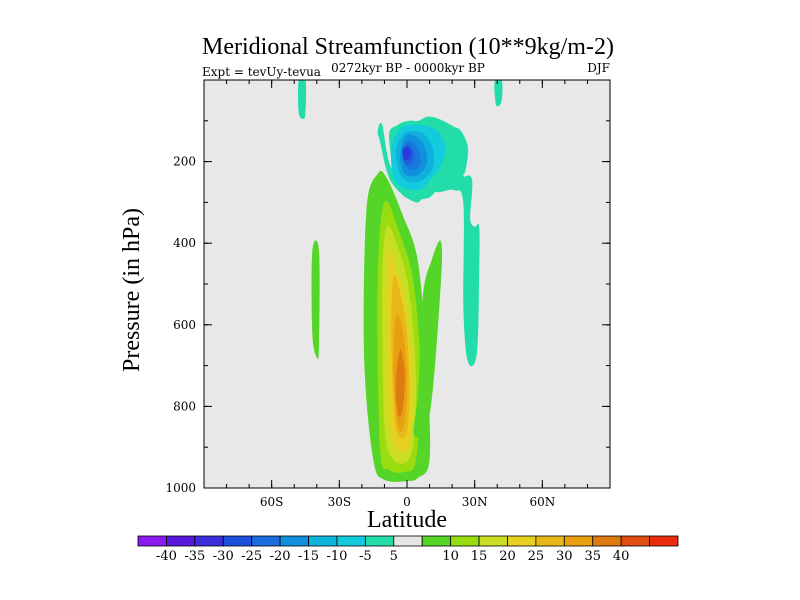  What do you see at coordinates (475, 502) in the screenshot?
I see `x-tick-label-3: 30N` at bounding box center [475, 502].